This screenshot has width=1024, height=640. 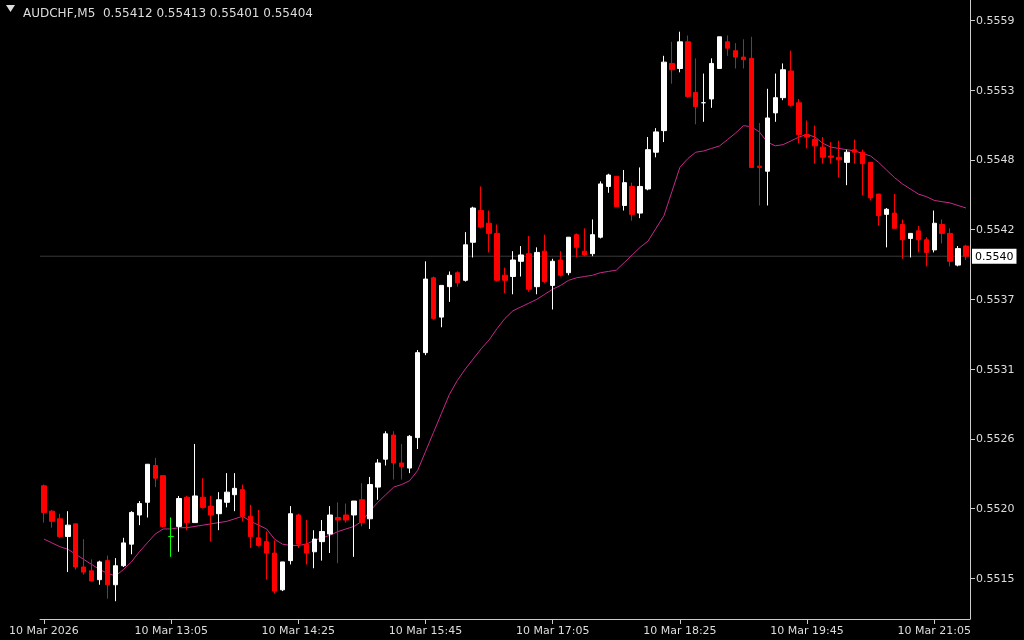 What do you see at coordinates (168, 13) in the screenshot?
I see `text: AUDCHF,M5 0.55412 0.55413 0.55401 0.55404` at bounding box center [168, 13].